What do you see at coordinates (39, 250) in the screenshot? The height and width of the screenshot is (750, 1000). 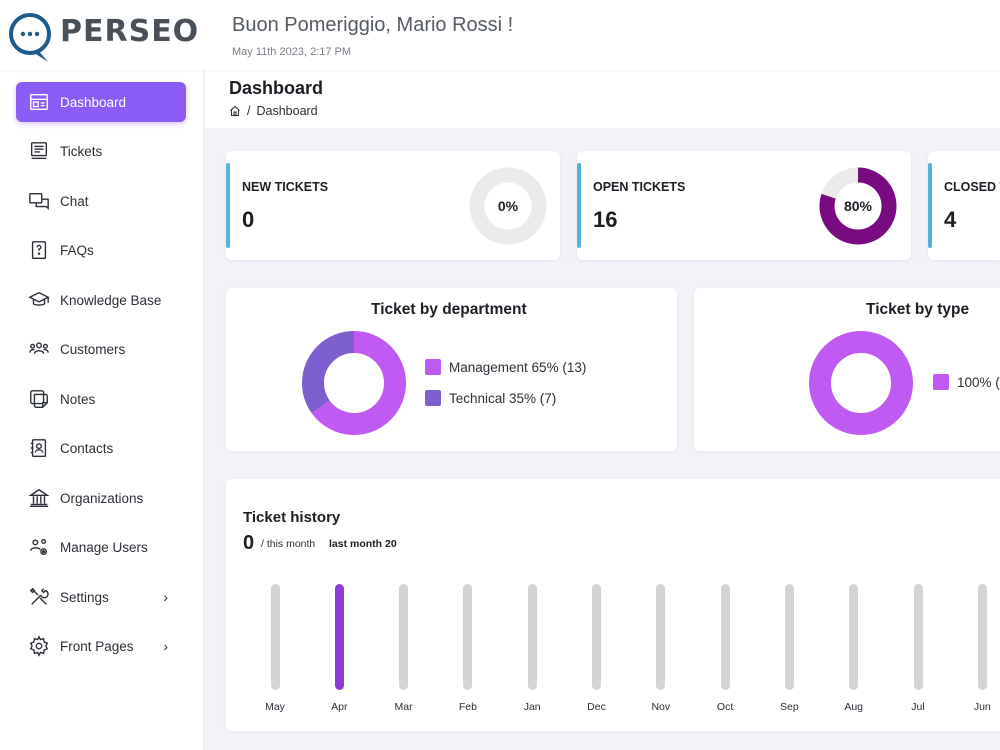 I see `faq-icon` at bounding box center [39, 250].